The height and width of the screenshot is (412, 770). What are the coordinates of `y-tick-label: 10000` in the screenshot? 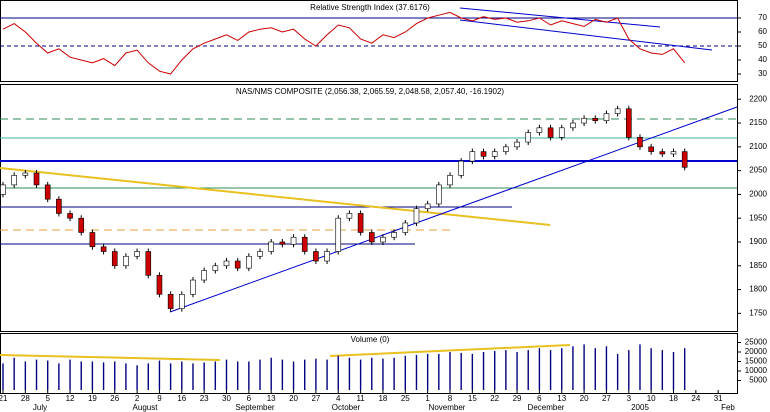 It's located at (756, 370).